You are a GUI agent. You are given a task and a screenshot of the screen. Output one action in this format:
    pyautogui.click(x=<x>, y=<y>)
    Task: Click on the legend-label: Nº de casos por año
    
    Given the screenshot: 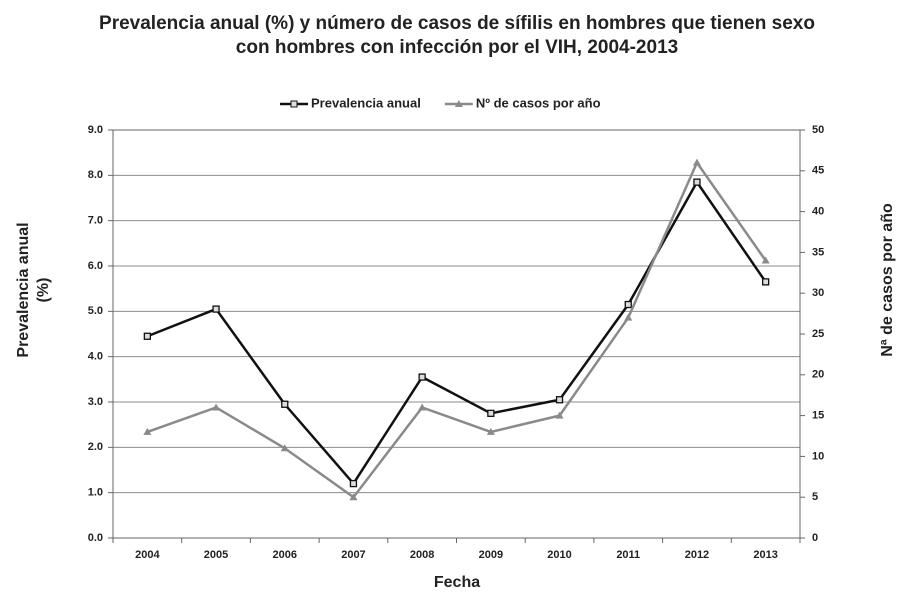 What is the action you would take?
    pyautogui.click(x=538, y=102)
    